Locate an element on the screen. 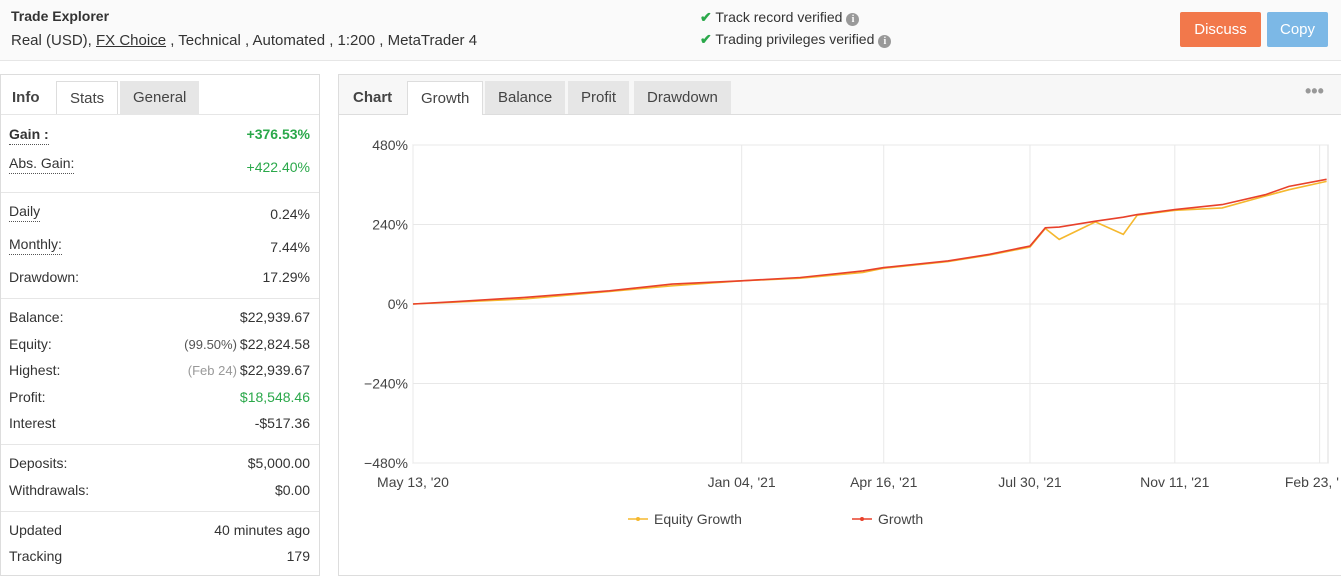  tab: Info is located at coordinates (26, 97).